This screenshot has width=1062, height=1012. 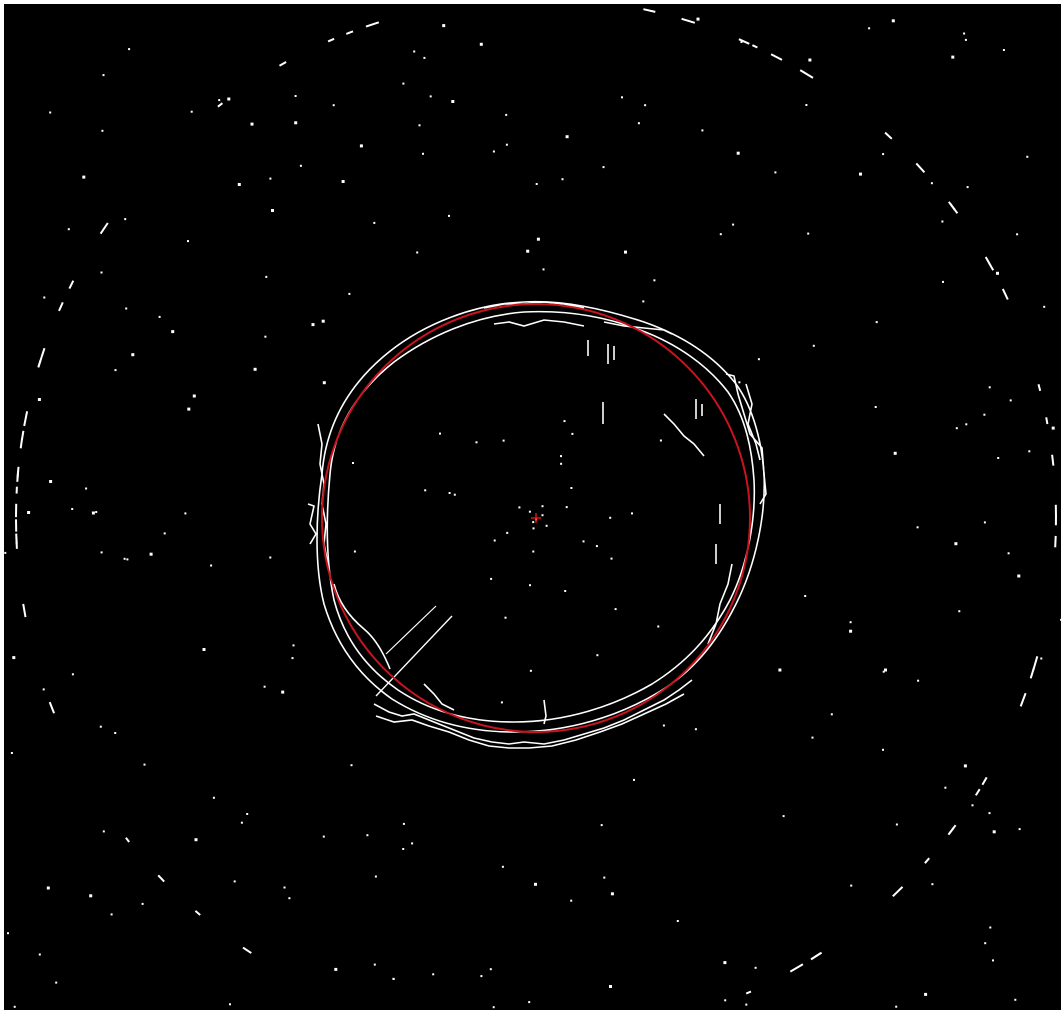 What do you see at coordinates (362, 626) in the screenshot?
I see `left-edge-fragment` at bounding box center [362, 626].